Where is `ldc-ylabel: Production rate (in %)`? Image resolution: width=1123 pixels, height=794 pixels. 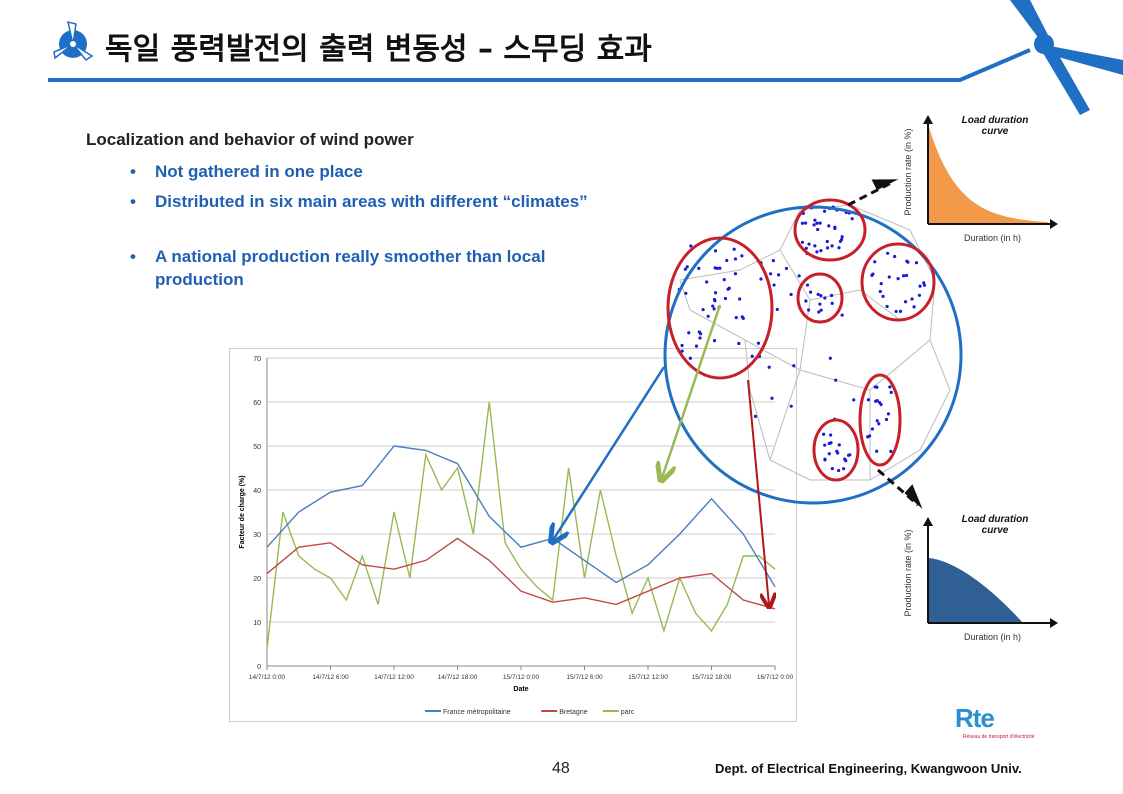 ldc-ylabel: Production rate (in %) is located at coordinates (908, 172).